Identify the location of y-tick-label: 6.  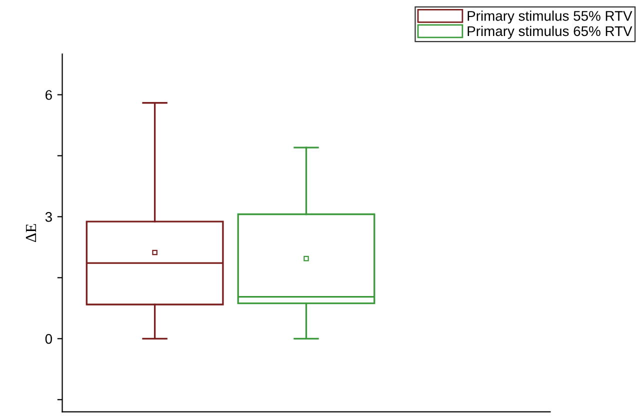
(49, 95).